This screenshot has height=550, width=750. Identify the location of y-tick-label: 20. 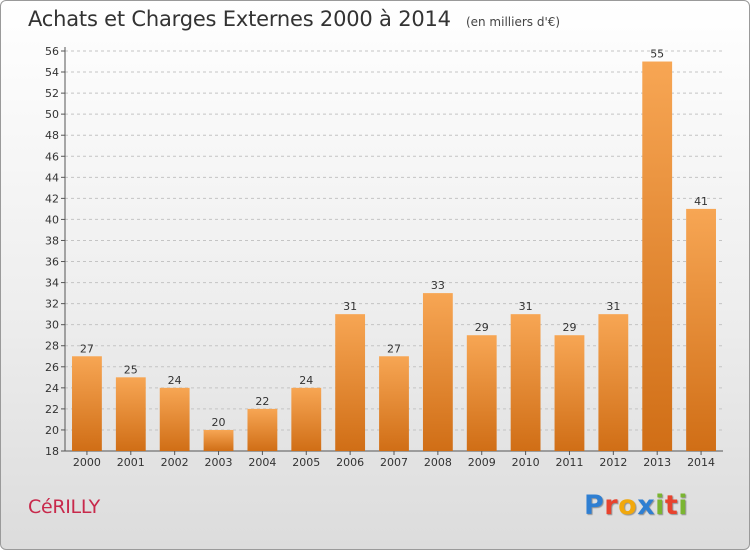
(52, 430).